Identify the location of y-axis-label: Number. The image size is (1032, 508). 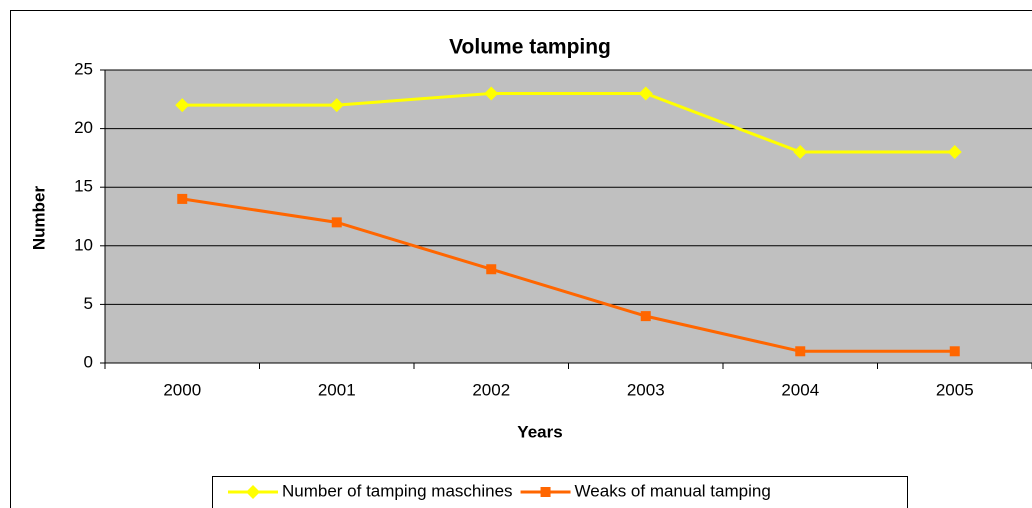
(38, 218).